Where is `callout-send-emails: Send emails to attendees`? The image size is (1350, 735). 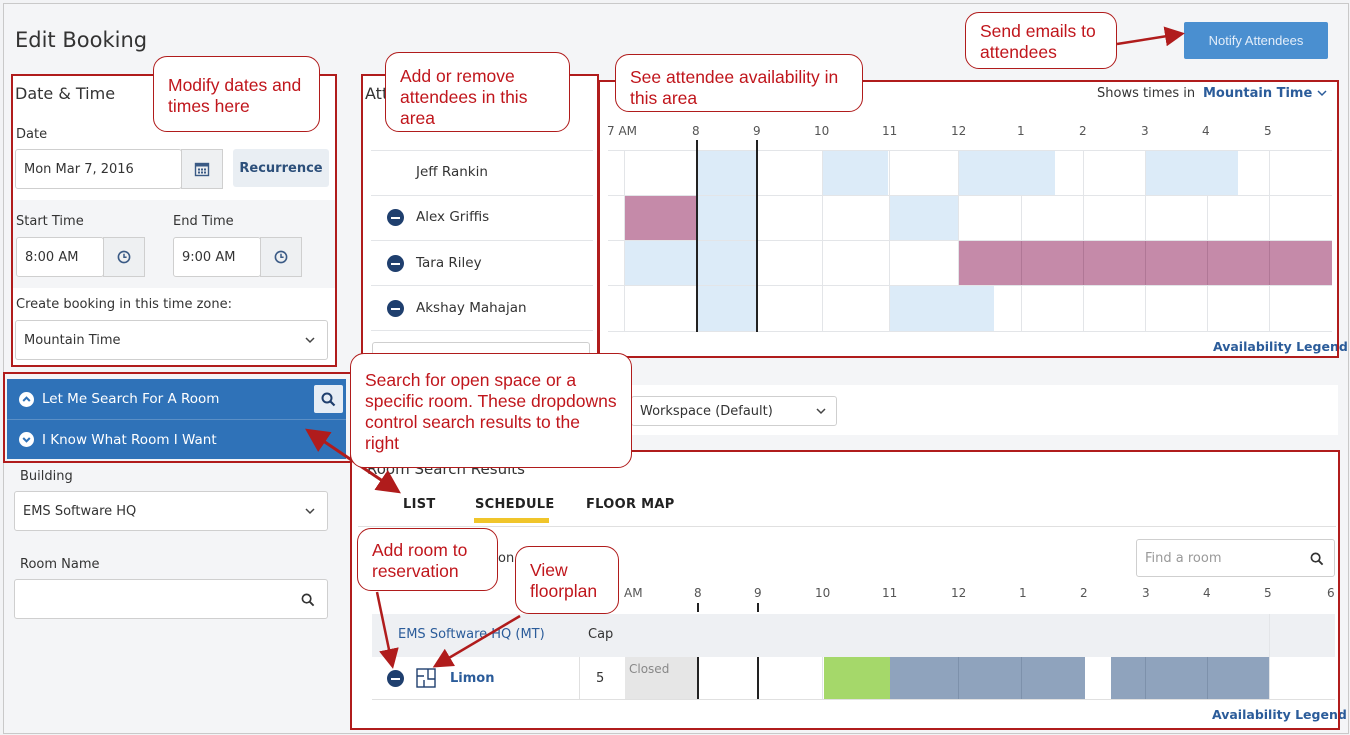 callout-send-emails: Send emails to attendees is located at coordinates (1041, 40).